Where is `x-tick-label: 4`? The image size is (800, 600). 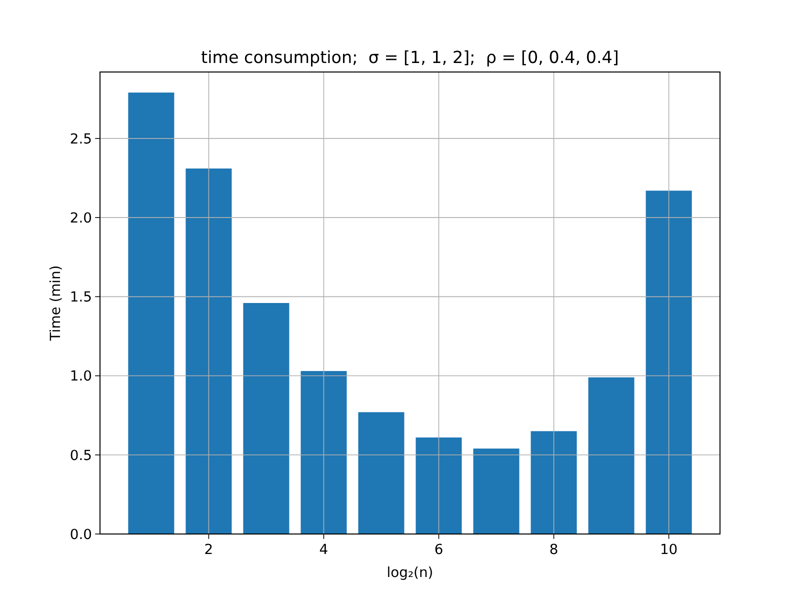
x-tick-label: 4 is located at coordinates (323, 550).